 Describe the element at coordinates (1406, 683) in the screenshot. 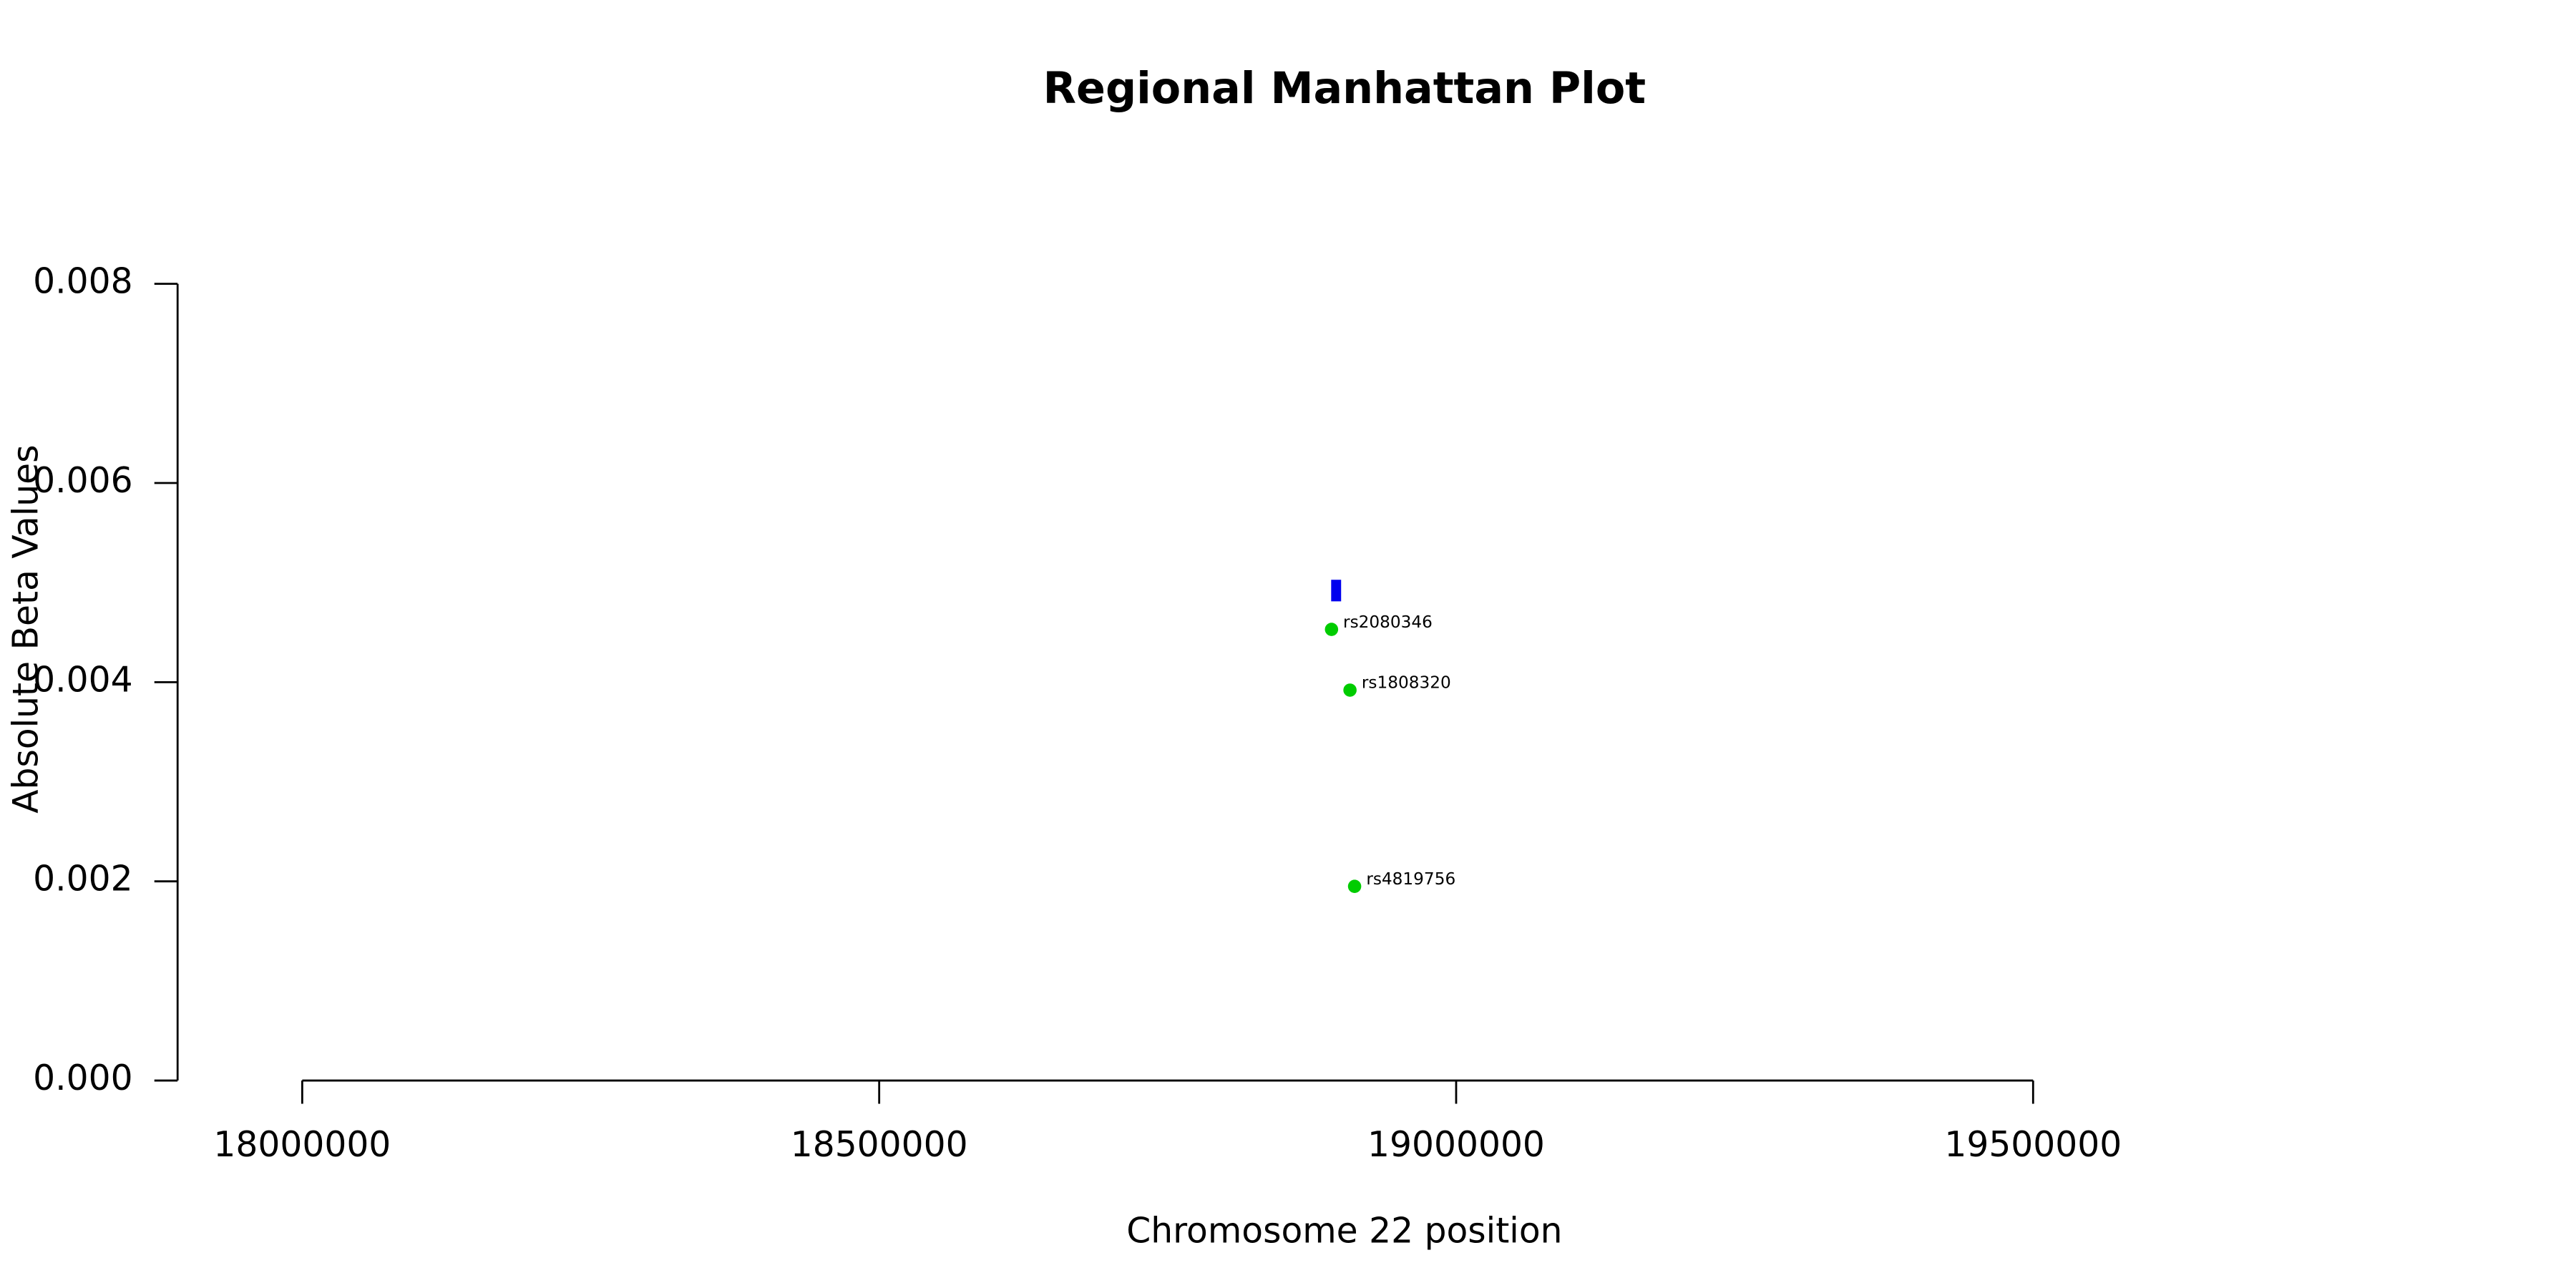

I see `point-label: rs1808320` at that location.